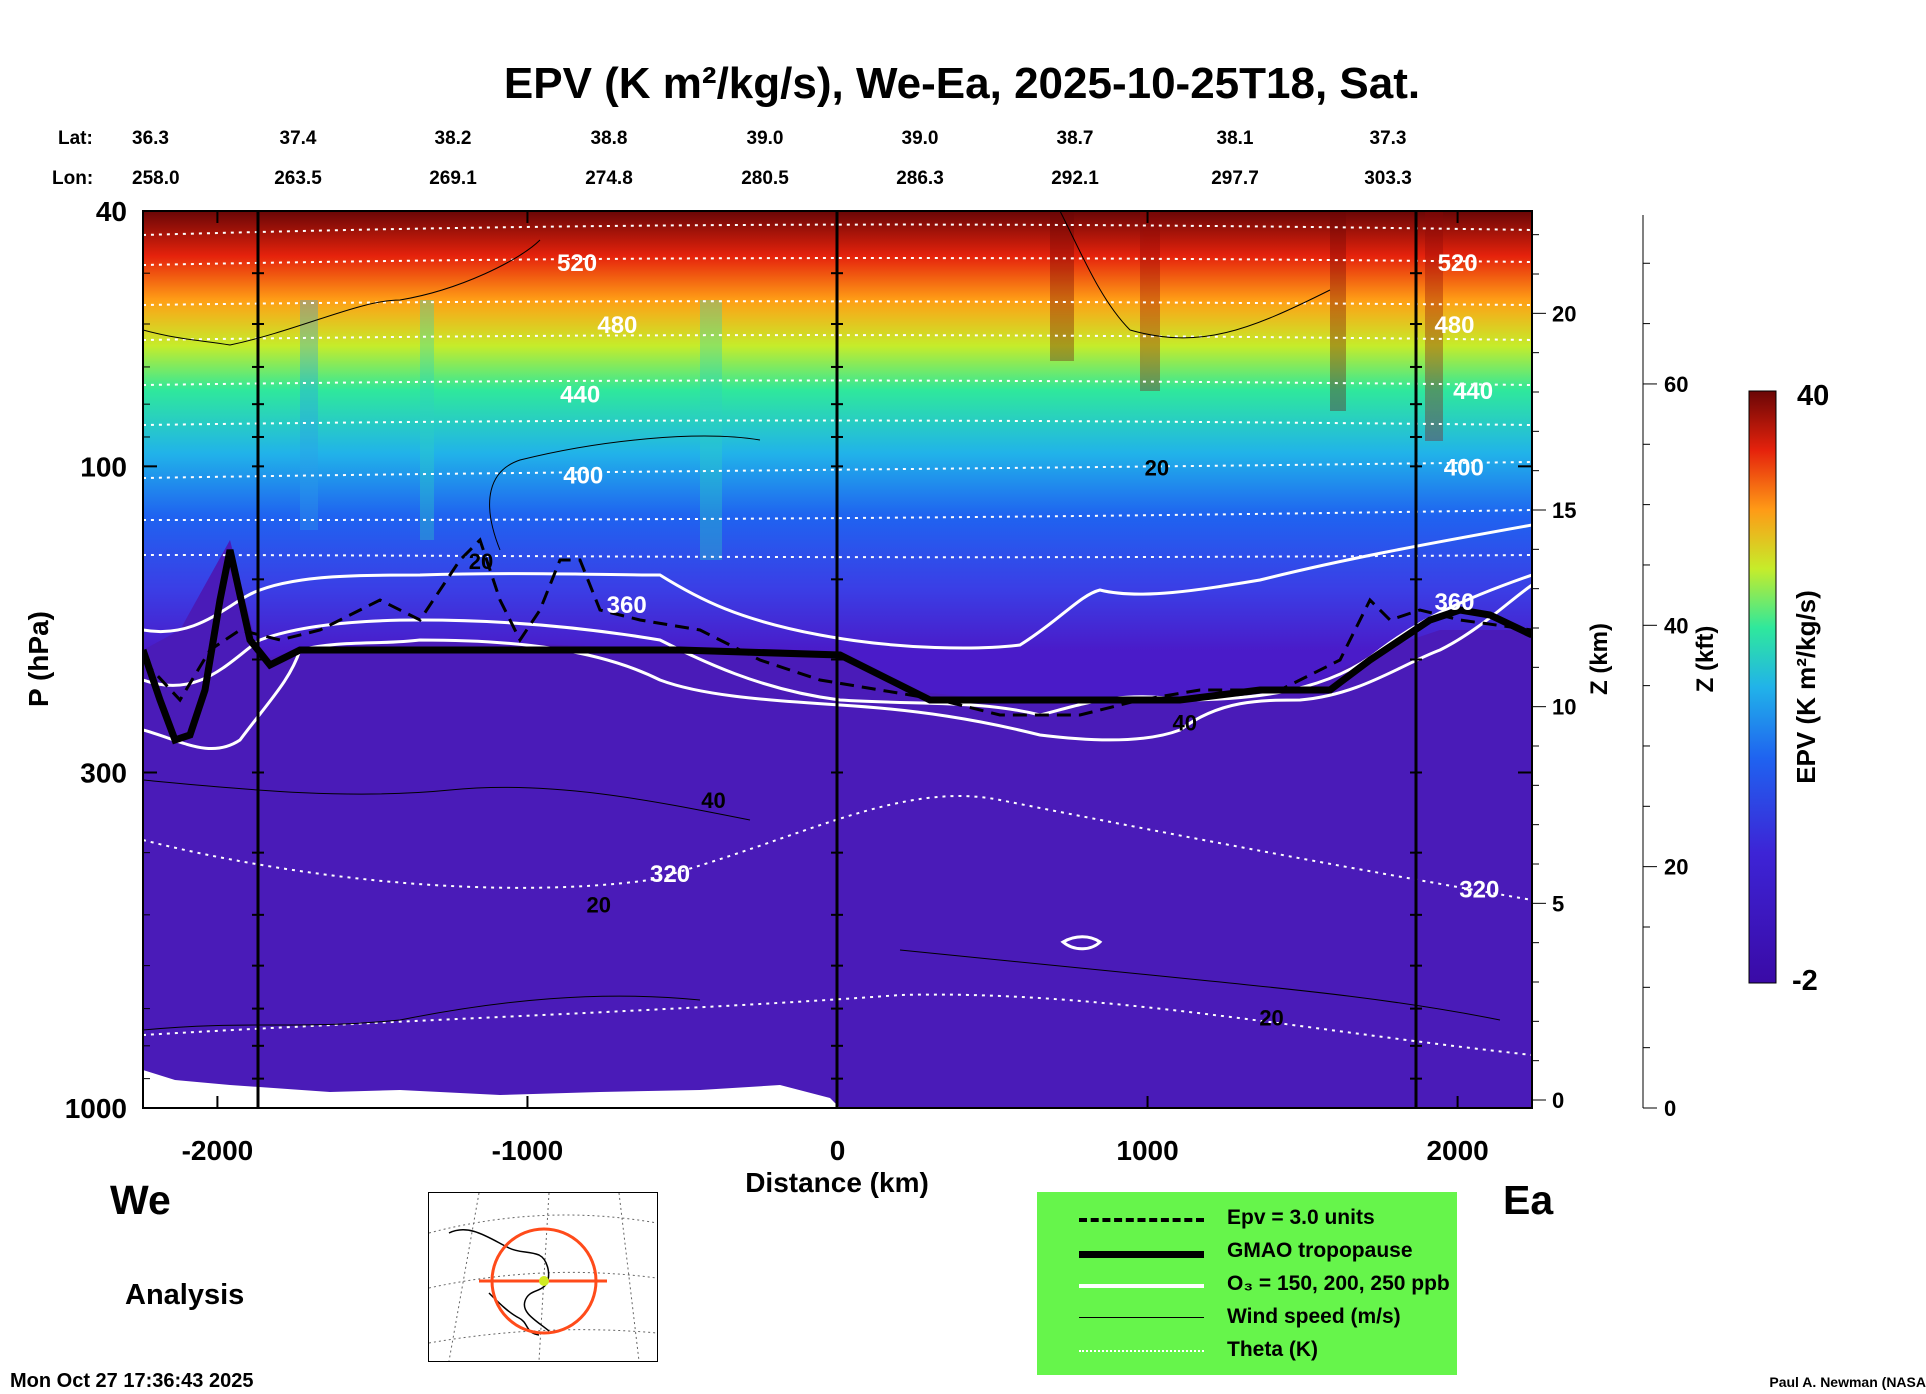 Image resolution: width=1926 pixels, height=1394 pixels. Describe the element at coordinates (75, 138) in the screenshot. I see `lat-label: Lat:` at that location.